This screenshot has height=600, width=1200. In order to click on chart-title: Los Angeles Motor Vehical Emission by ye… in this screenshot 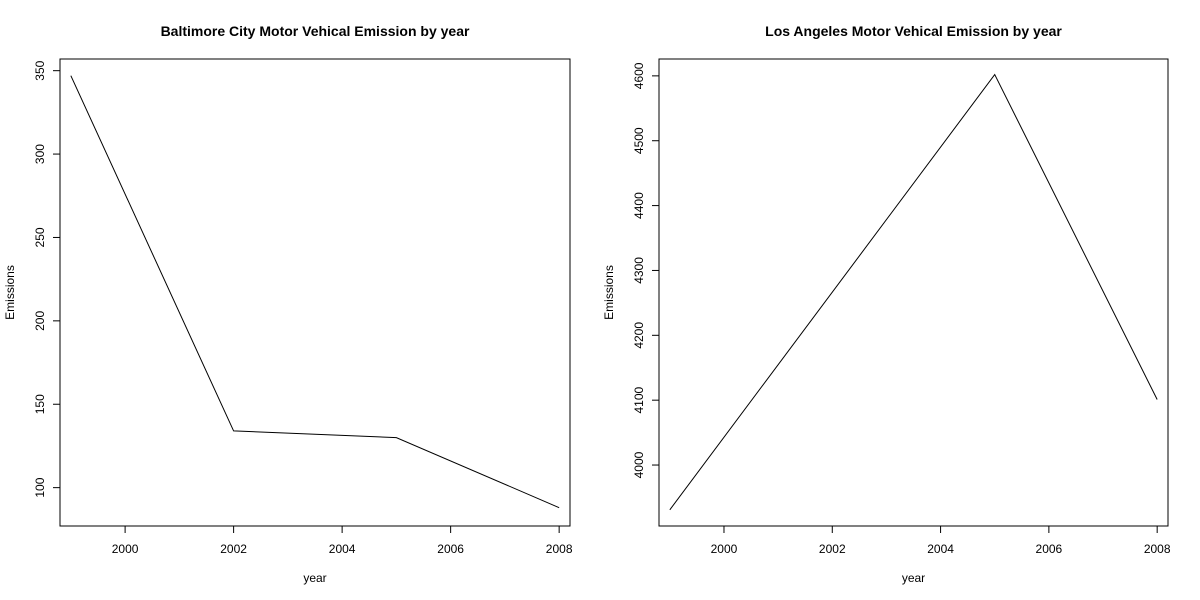, I will do `click(913, 31)`.